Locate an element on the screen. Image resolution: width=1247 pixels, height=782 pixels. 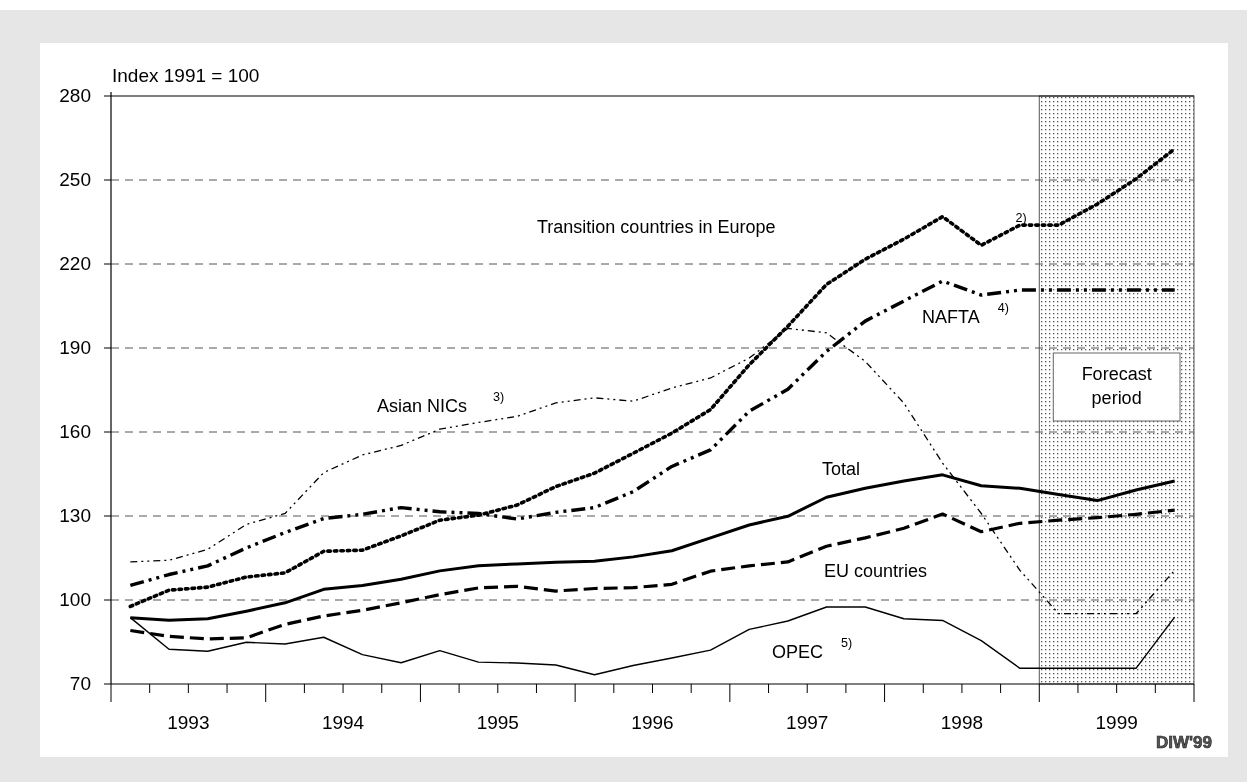
y-tick-label: 130 is located at coordinates (75, 515).